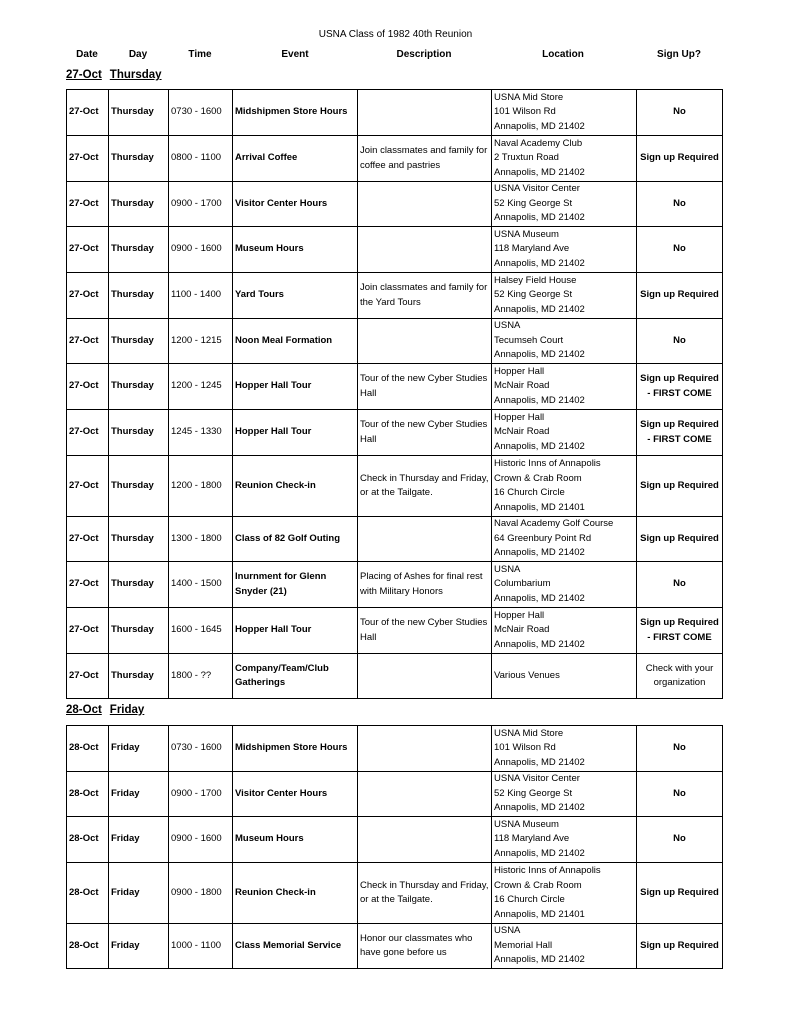  I want to click on location-line: Crown & Crab Room, so click(538, 478).